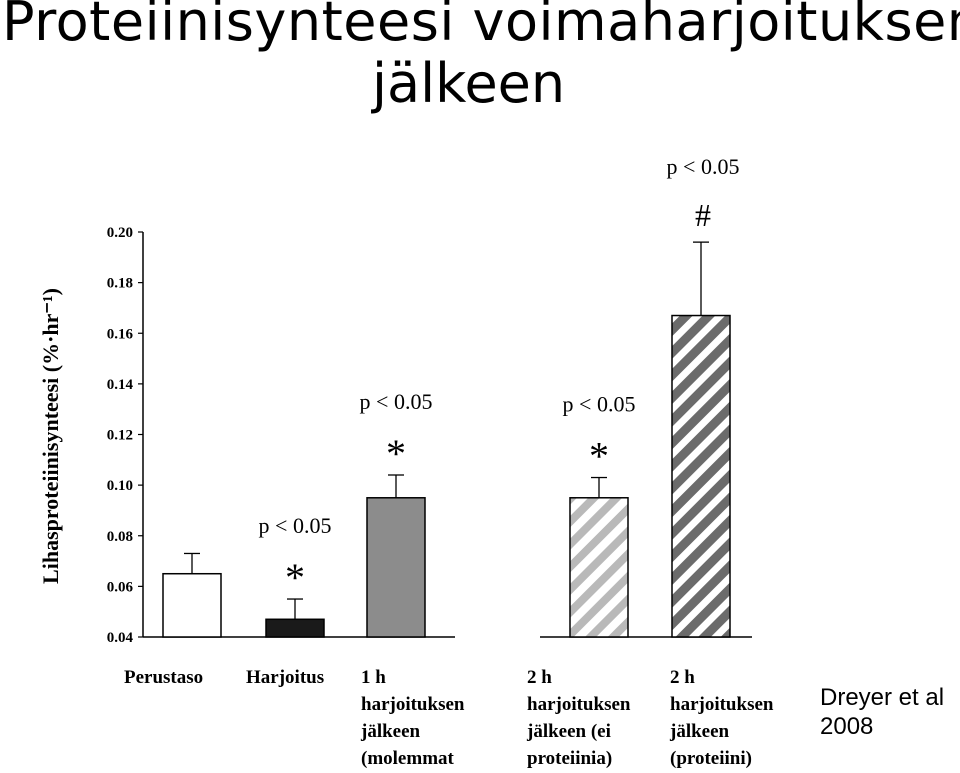 This screenshot has width=960, height=773. What do you see at coordinates (481, 26) in the screenshot?
I see `title-line-1: Proteiinisynteesi voimaharjoituksen` at bounding box center [481, 26].